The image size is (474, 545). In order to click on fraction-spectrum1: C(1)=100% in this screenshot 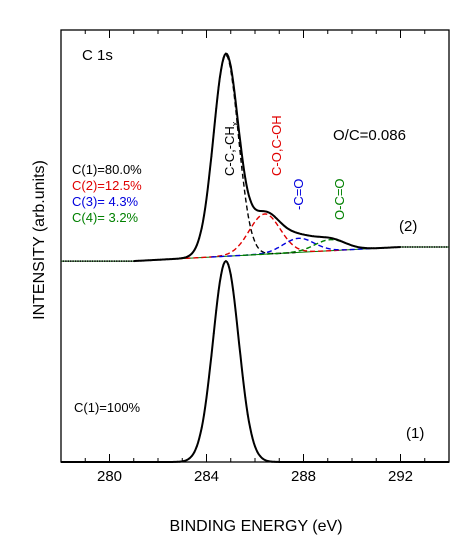, I will do `click(107, 407)`.